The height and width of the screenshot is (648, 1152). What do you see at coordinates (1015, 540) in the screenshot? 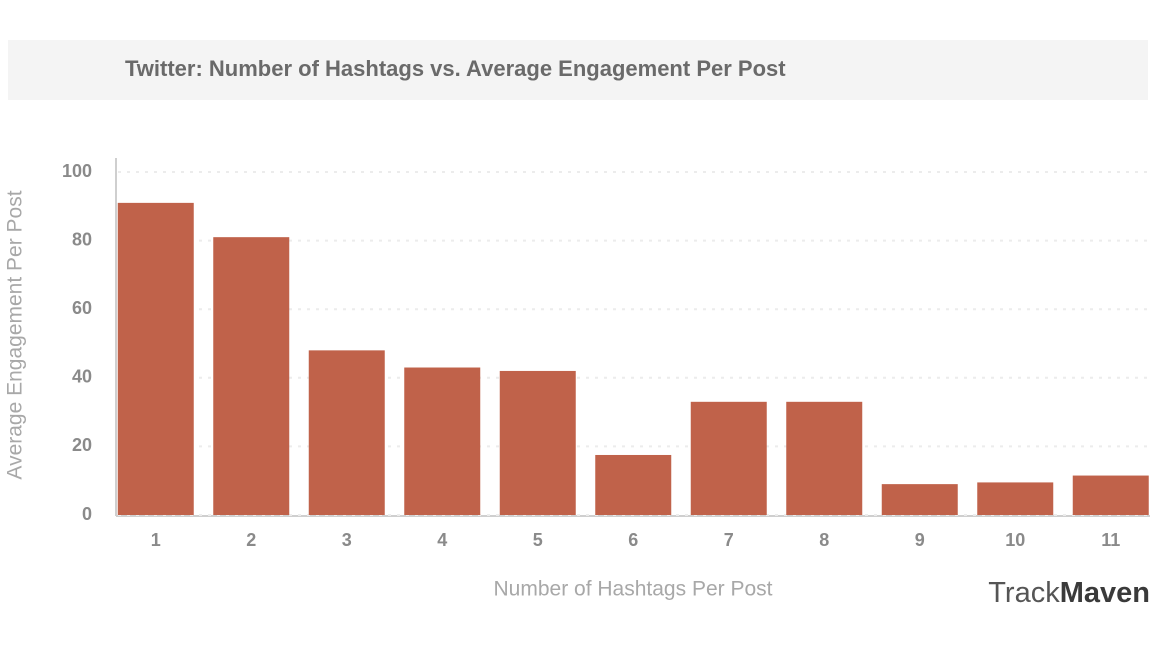
I see `x-tick-label: 10` at bounding box center [1015, 540].